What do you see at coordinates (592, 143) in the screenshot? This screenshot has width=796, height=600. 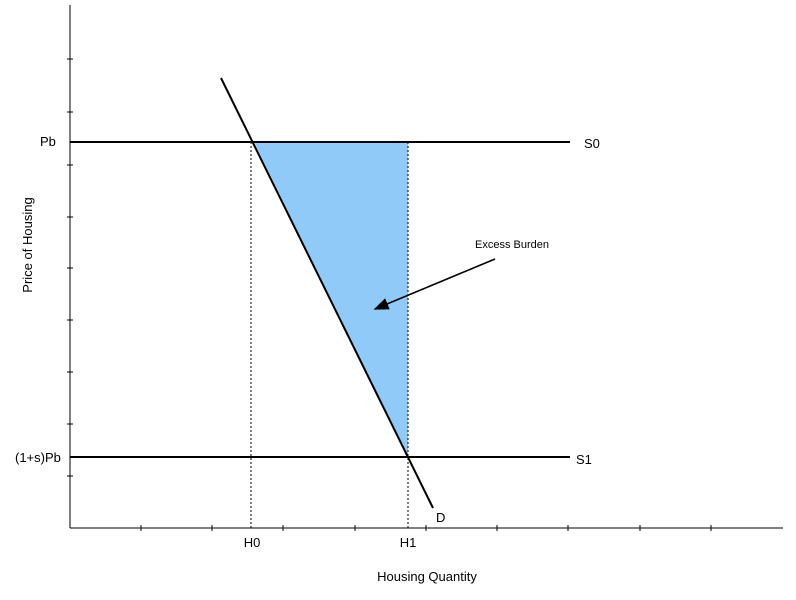 I see `supply-label-s0: S0` at bounding box center [592, 143].